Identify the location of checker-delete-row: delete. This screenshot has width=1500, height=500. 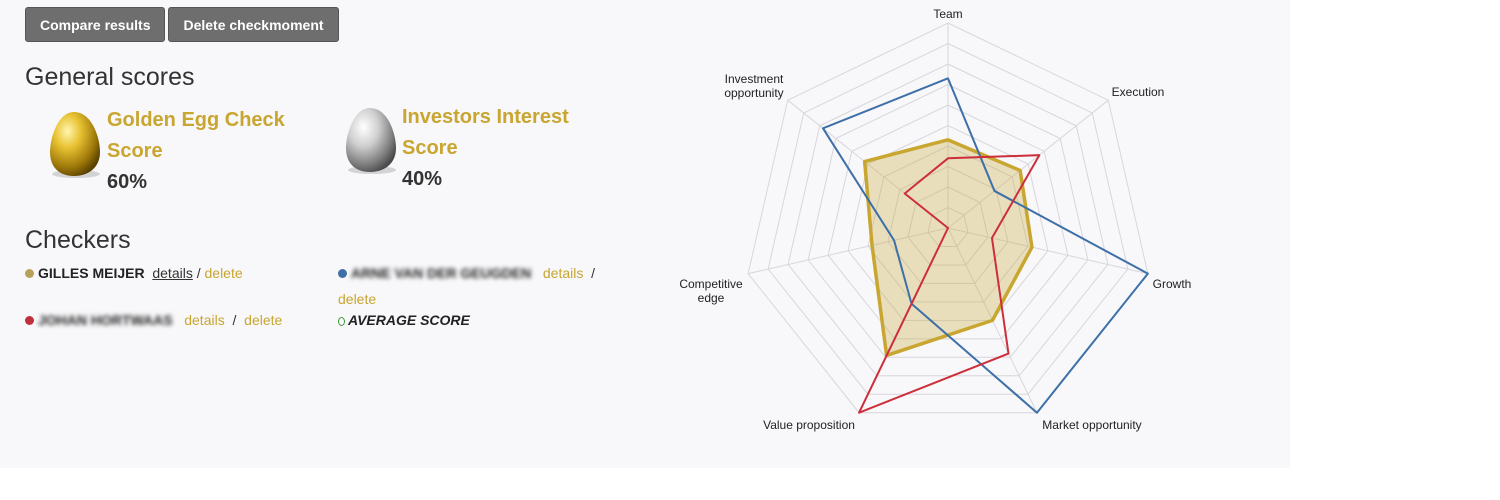
(357, 299).